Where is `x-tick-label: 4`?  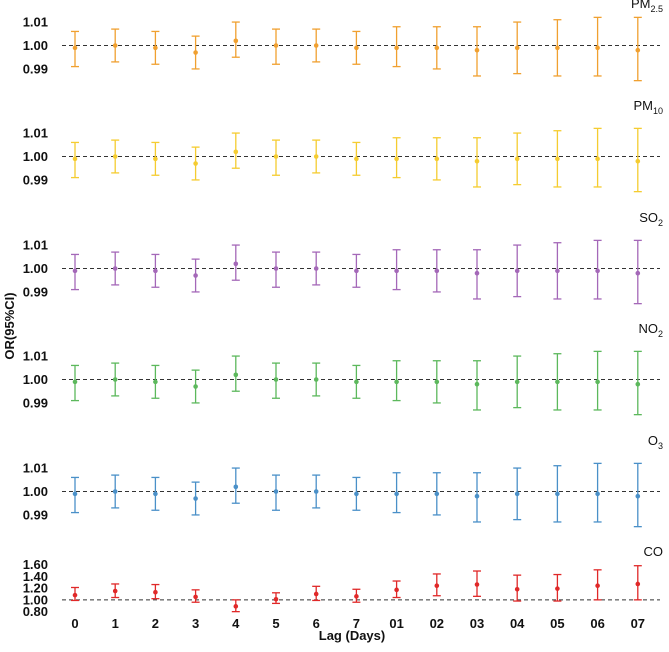
x-tick-label: 4 is located at coordinates (236, 623).